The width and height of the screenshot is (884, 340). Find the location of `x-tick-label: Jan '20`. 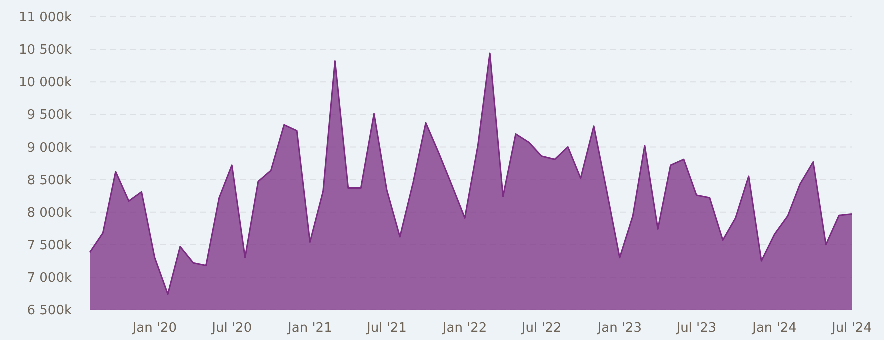

x-tick-label: Jan '20 is located at coordinates (155, 328).